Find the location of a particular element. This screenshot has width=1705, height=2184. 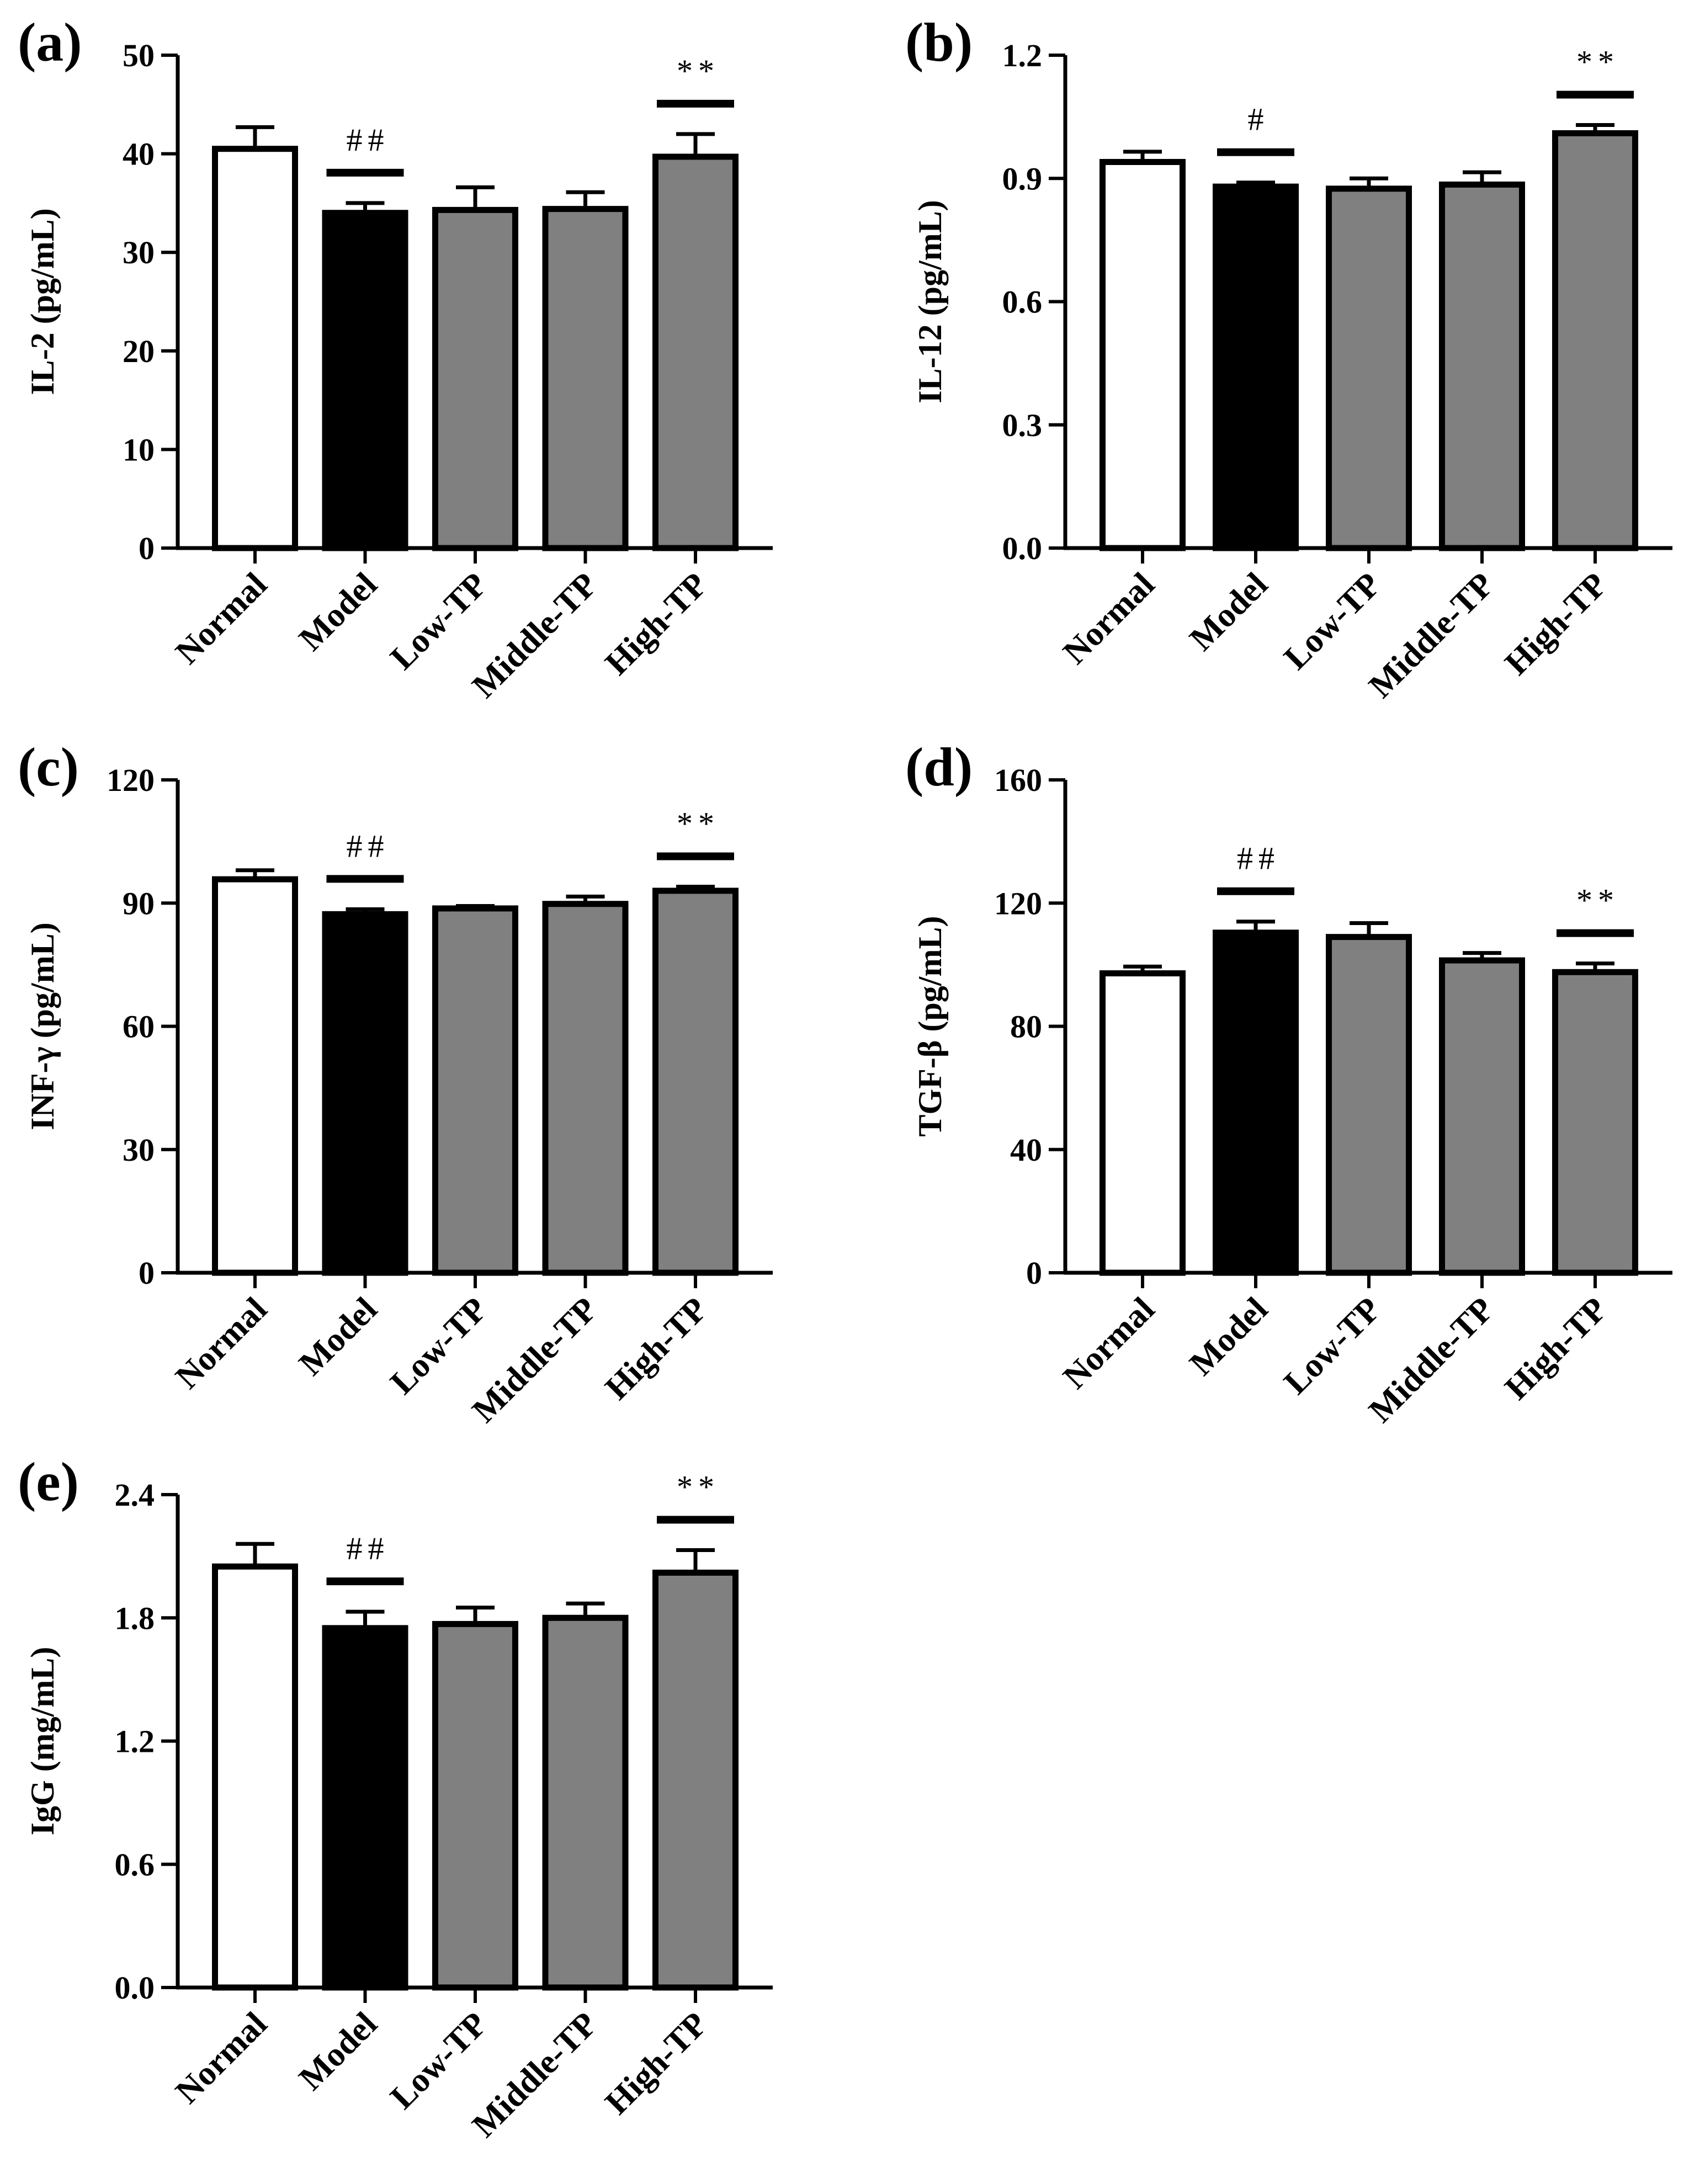

y-tick-label: 1.8 is located at coordinates (135, 1618).